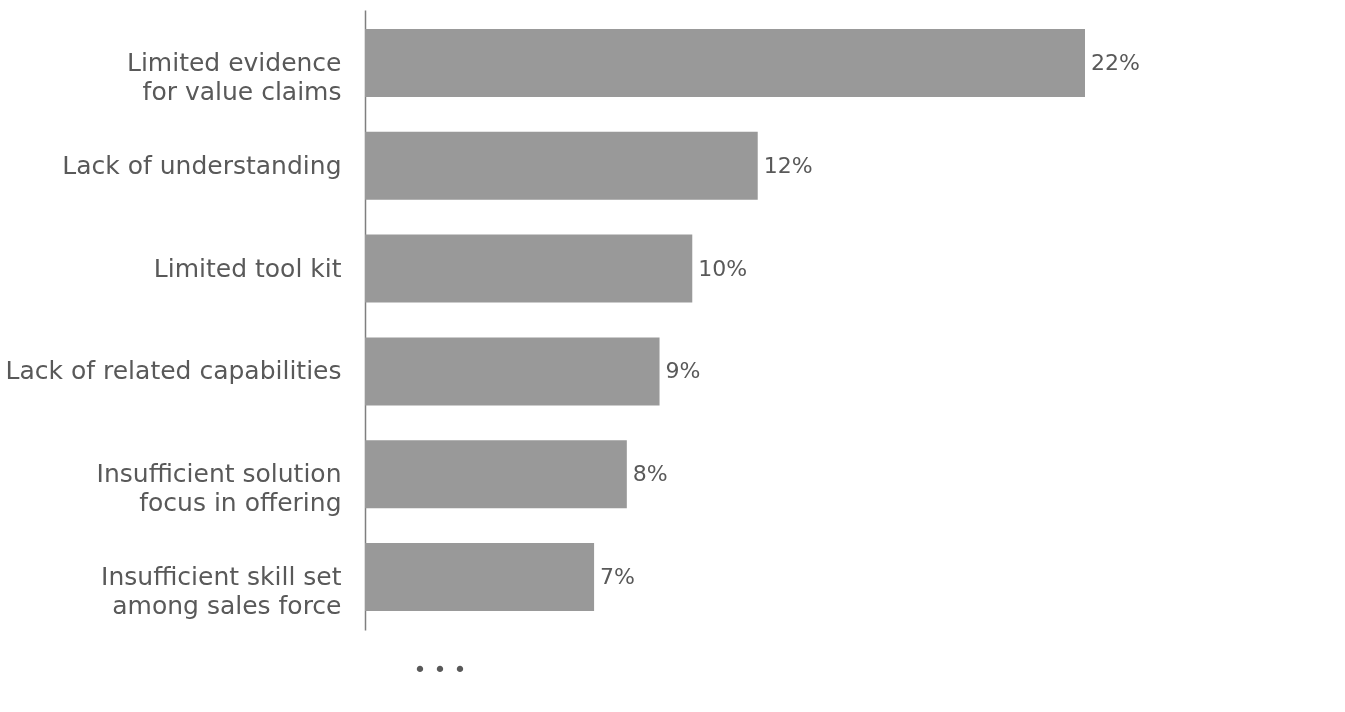  What do you see at coordinates (247, 268) in the screenshot?
I see `y-tick-label: Limited tool kit` at bounding box center [247, 268].